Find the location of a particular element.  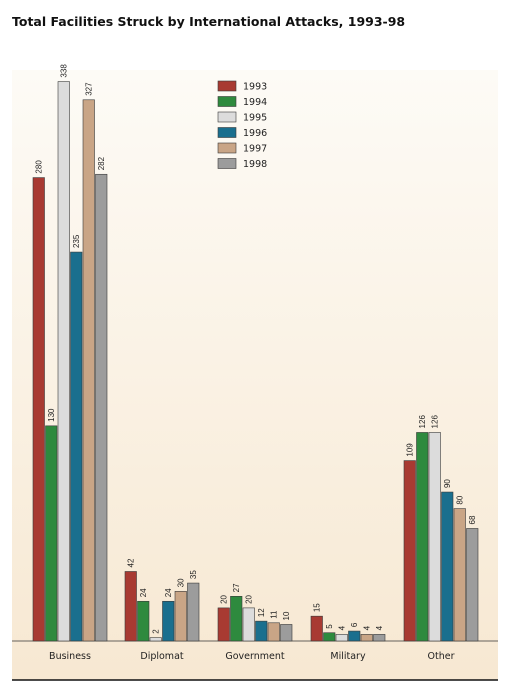

legend-swatch-1995 is located at coordinates (227, 117).